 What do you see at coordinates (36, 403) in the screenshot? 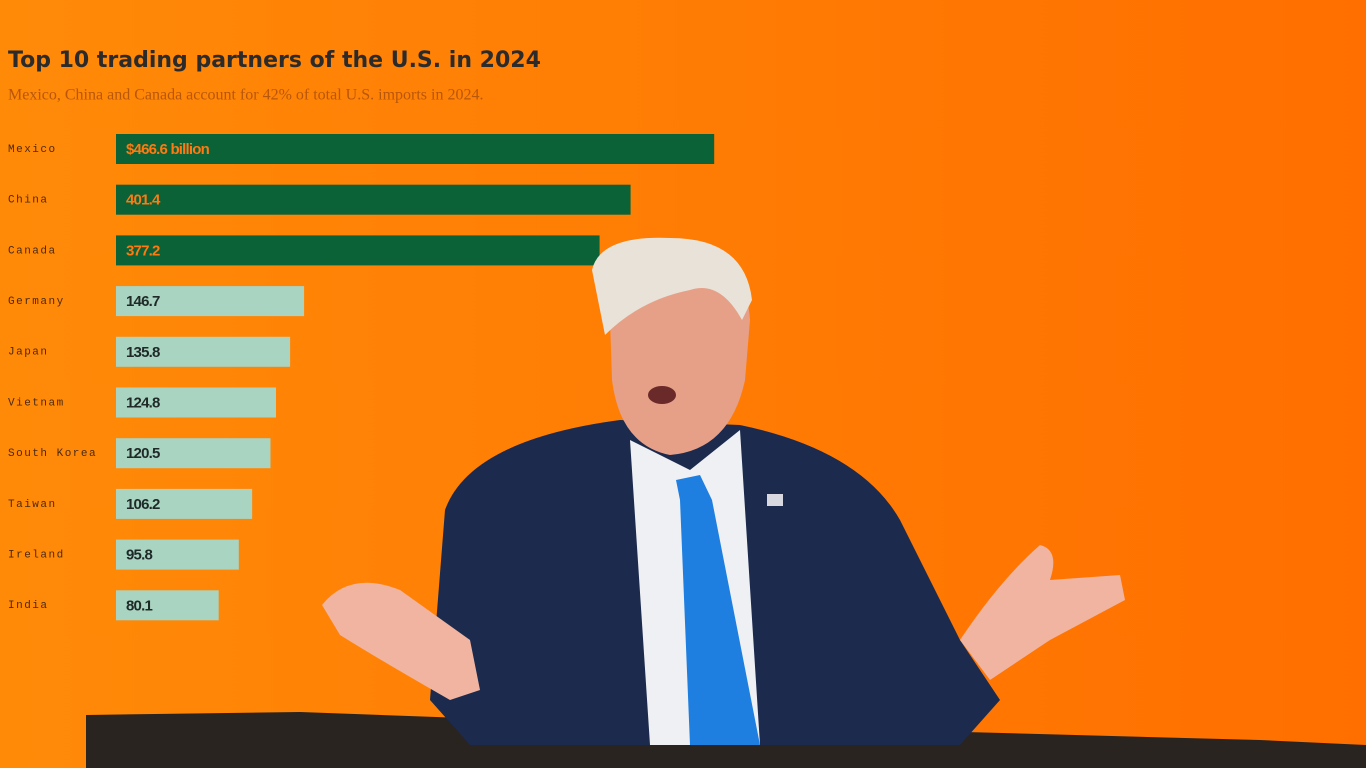
I see `category-label: Vietnam` at bounding box center [36, 403].